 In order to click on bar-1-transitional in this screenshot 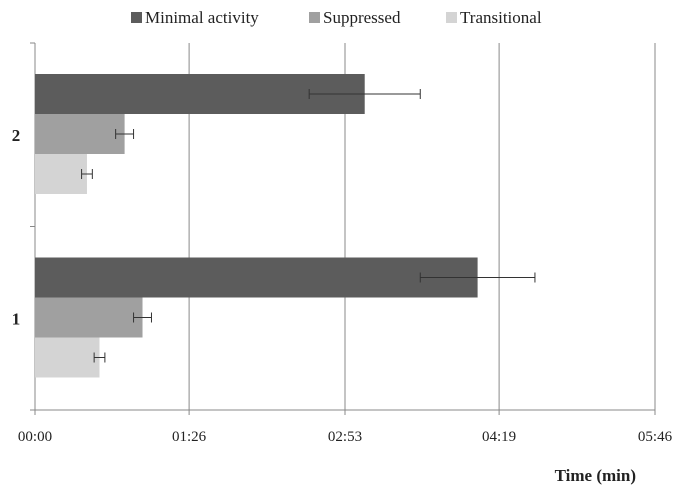, I will do `click(67, 357)`.